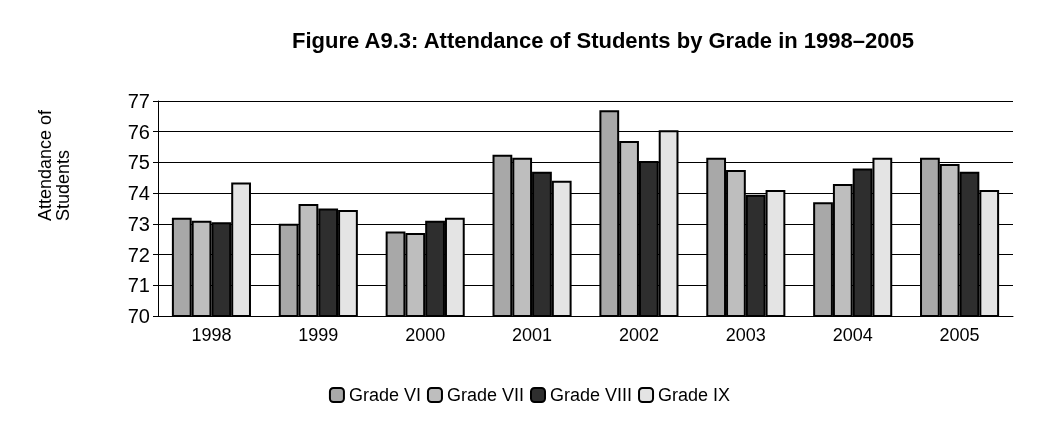  I want to click on x-tick-label: 2003, so click(745, 335).